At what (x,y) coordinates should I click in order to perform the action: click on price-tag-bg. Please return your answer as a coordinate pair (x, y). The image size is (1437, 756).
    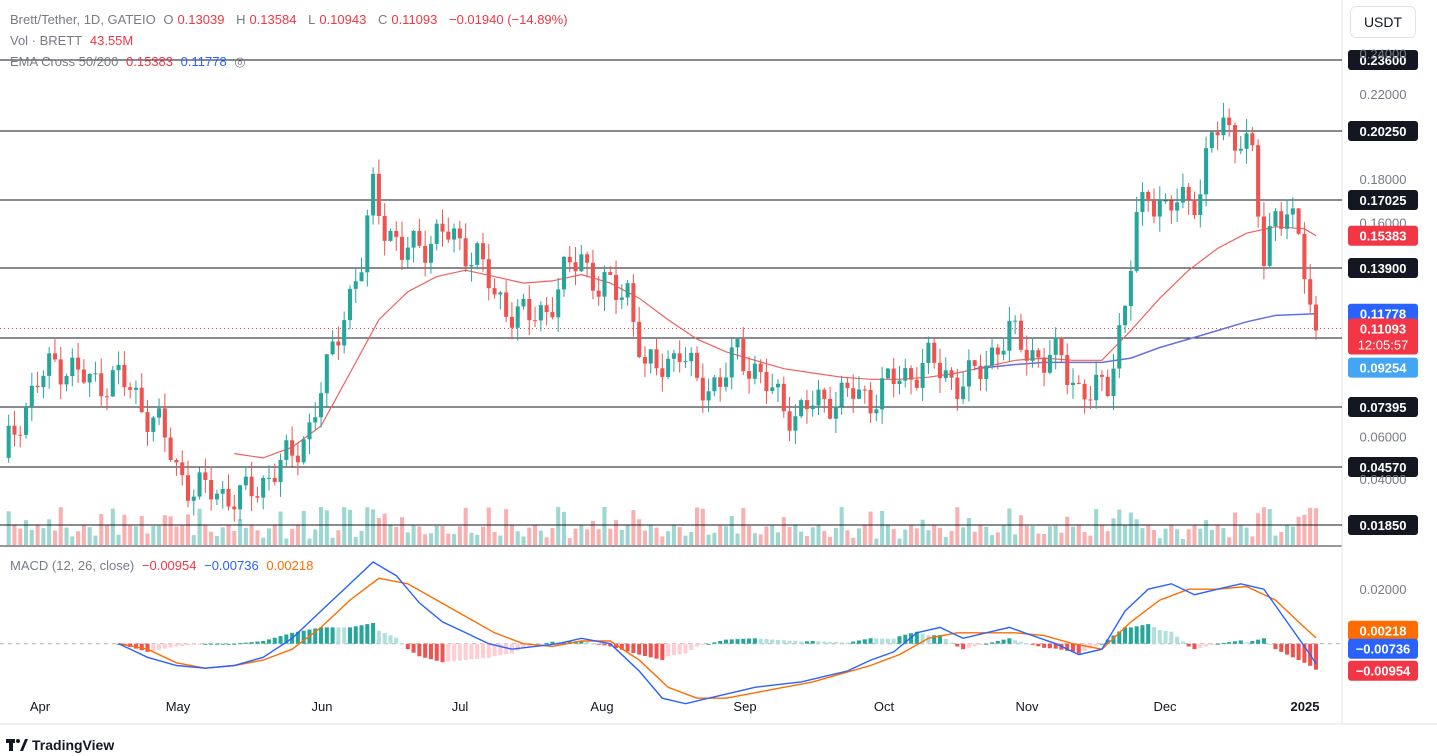
    Looking at the image, I should click on (1383, 367).